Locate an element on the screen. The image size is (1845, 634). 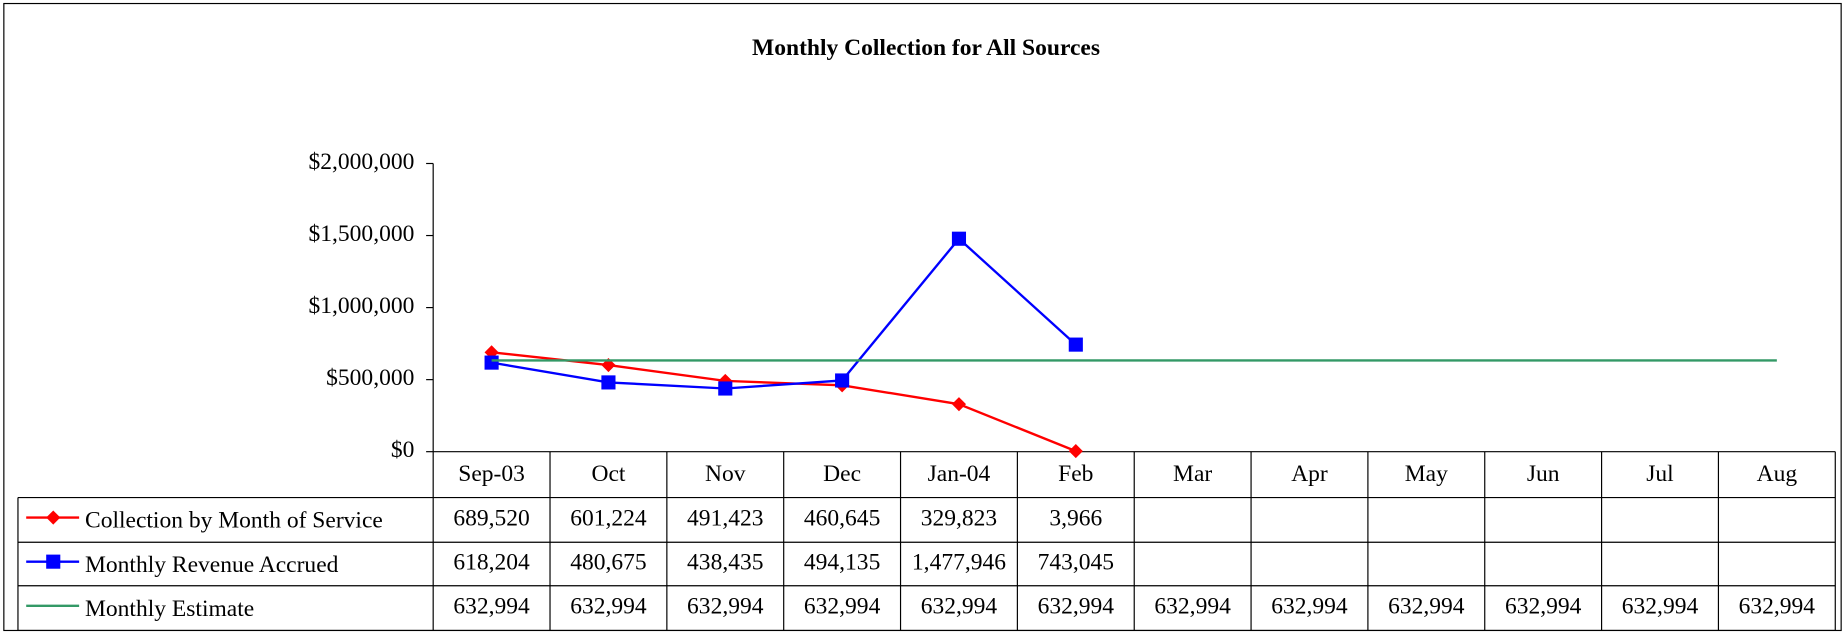
table-cell: 689,520 is located at coordinates (491, 518).